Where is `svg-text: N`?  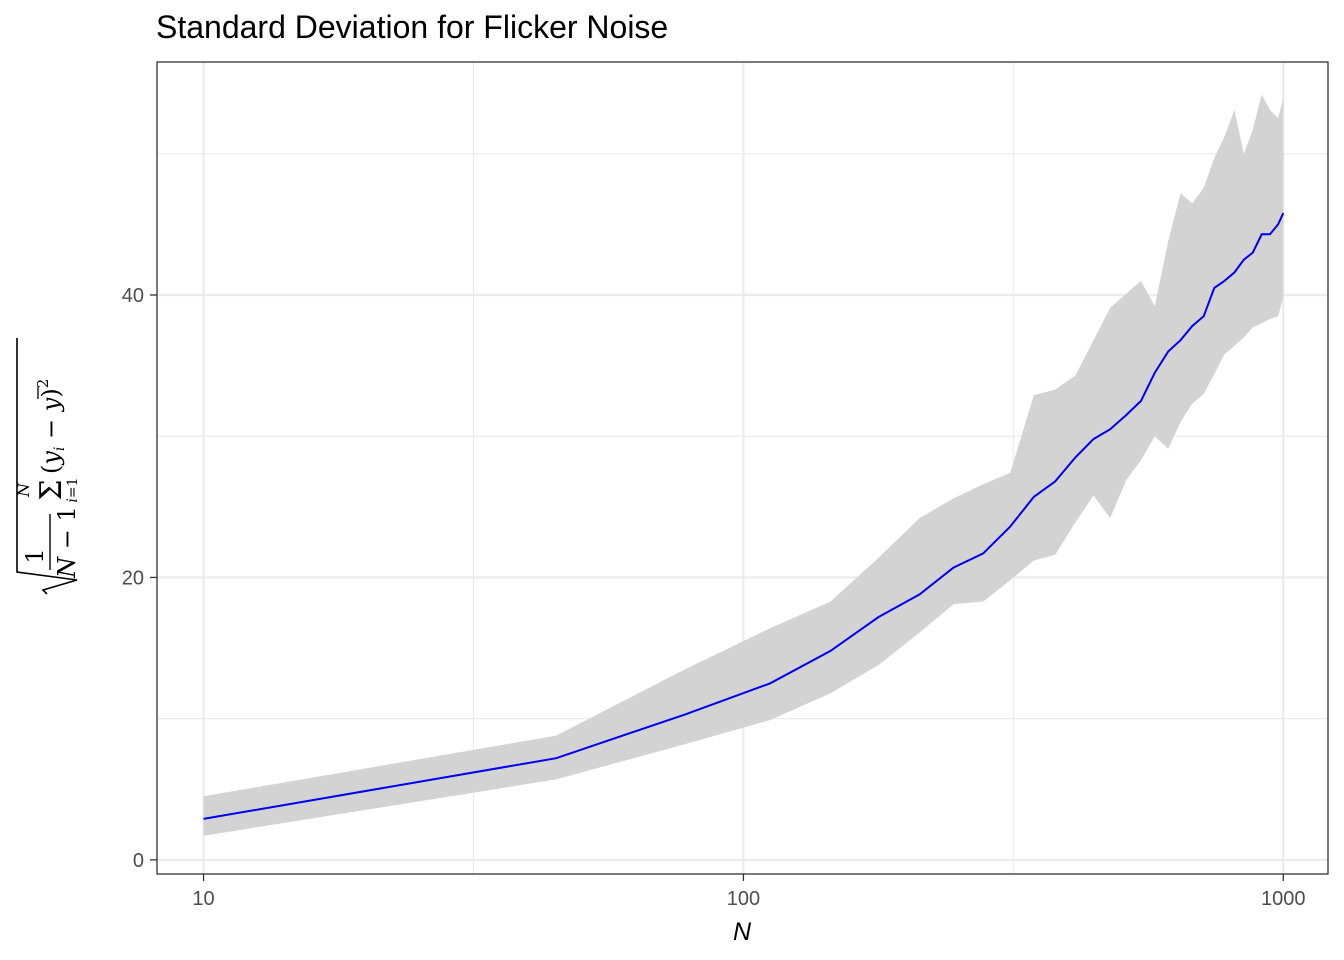 svg-text: N is located at coordinates (23, 490).